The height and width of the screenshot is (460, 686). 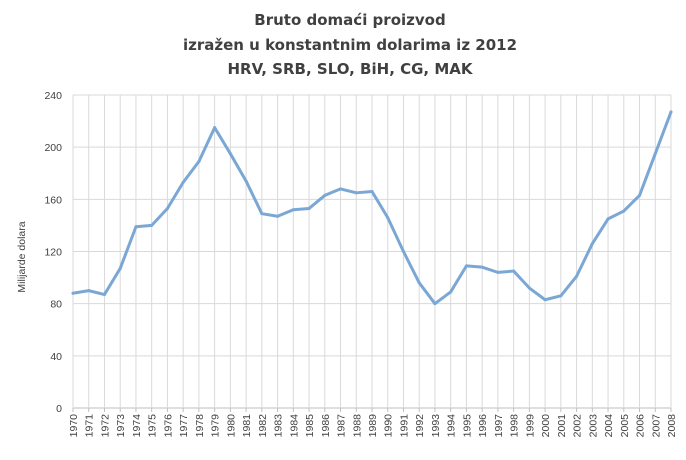 What do you see at coordinates (279, 426) in the screenshot?
I see `x-tick-label: 1983` at bounding box center [279, 426].